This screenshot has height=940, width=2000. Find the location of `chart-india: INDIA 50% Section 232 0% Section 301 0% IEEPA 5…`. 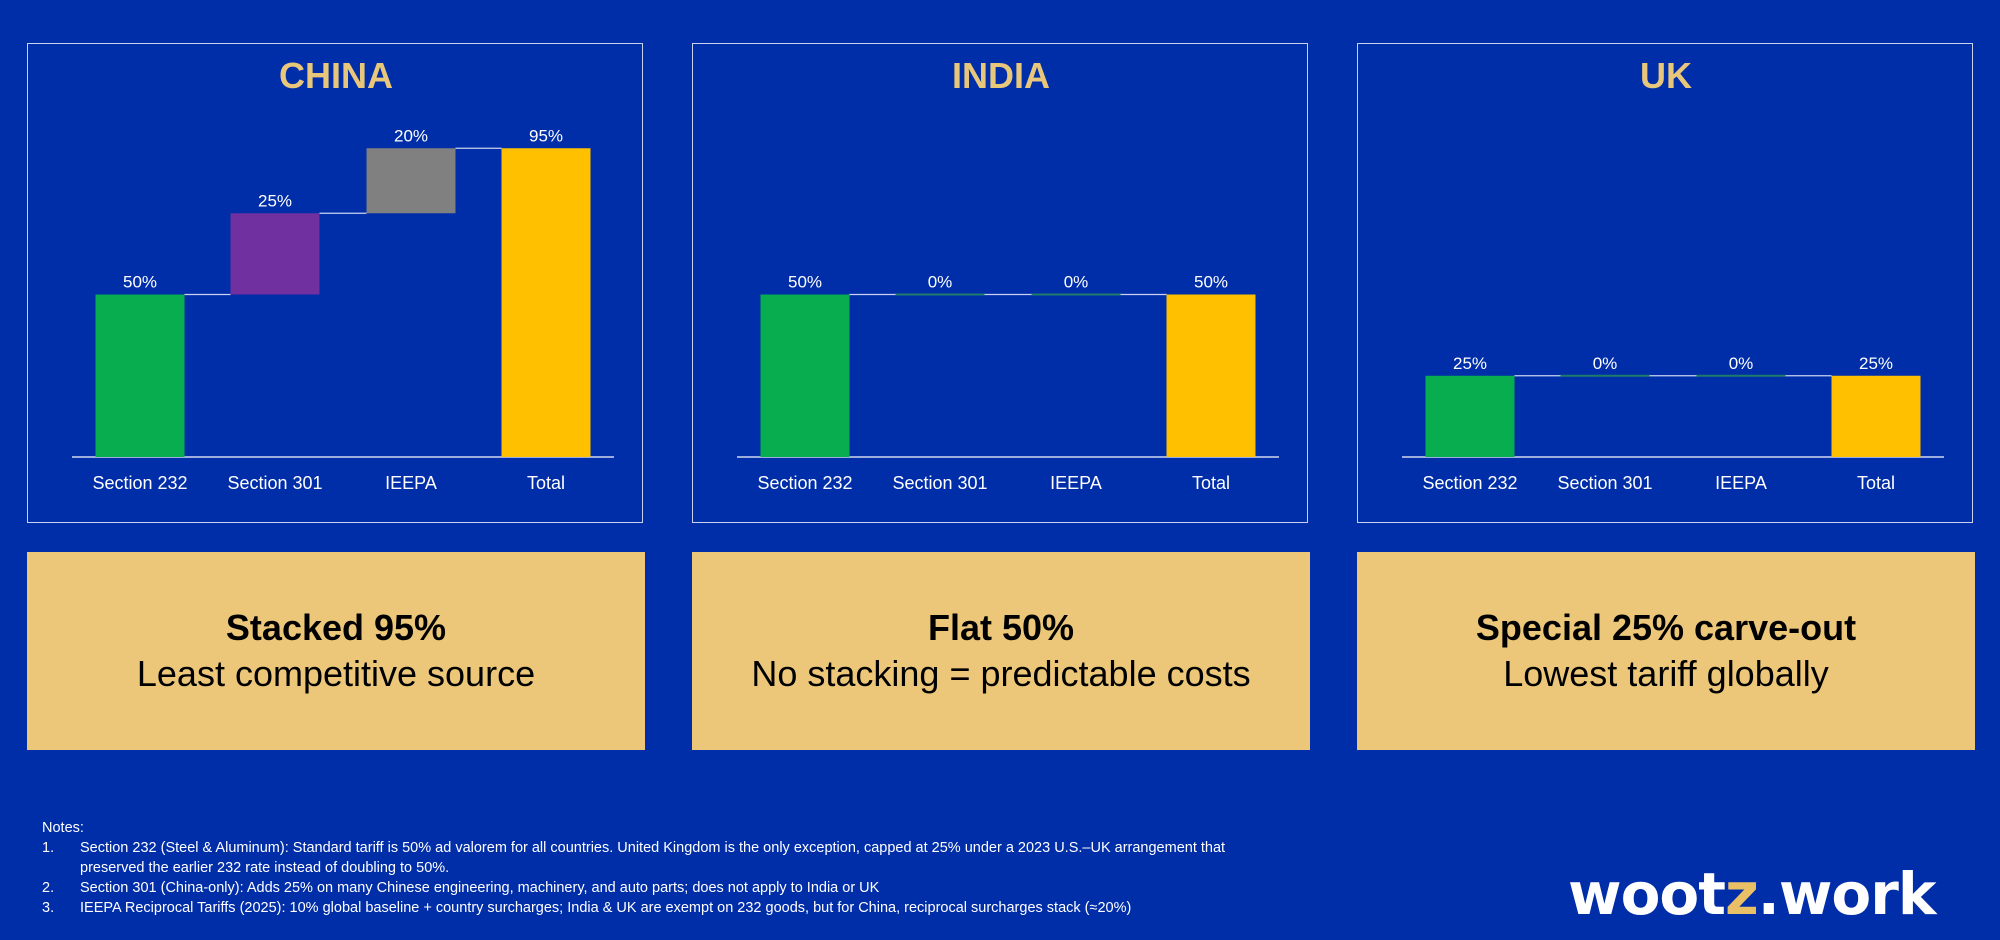

chart-india: INDIA 50% Section 232 0% Section 301 0% IEEPA 5… is located at coordinates (1008, 274).